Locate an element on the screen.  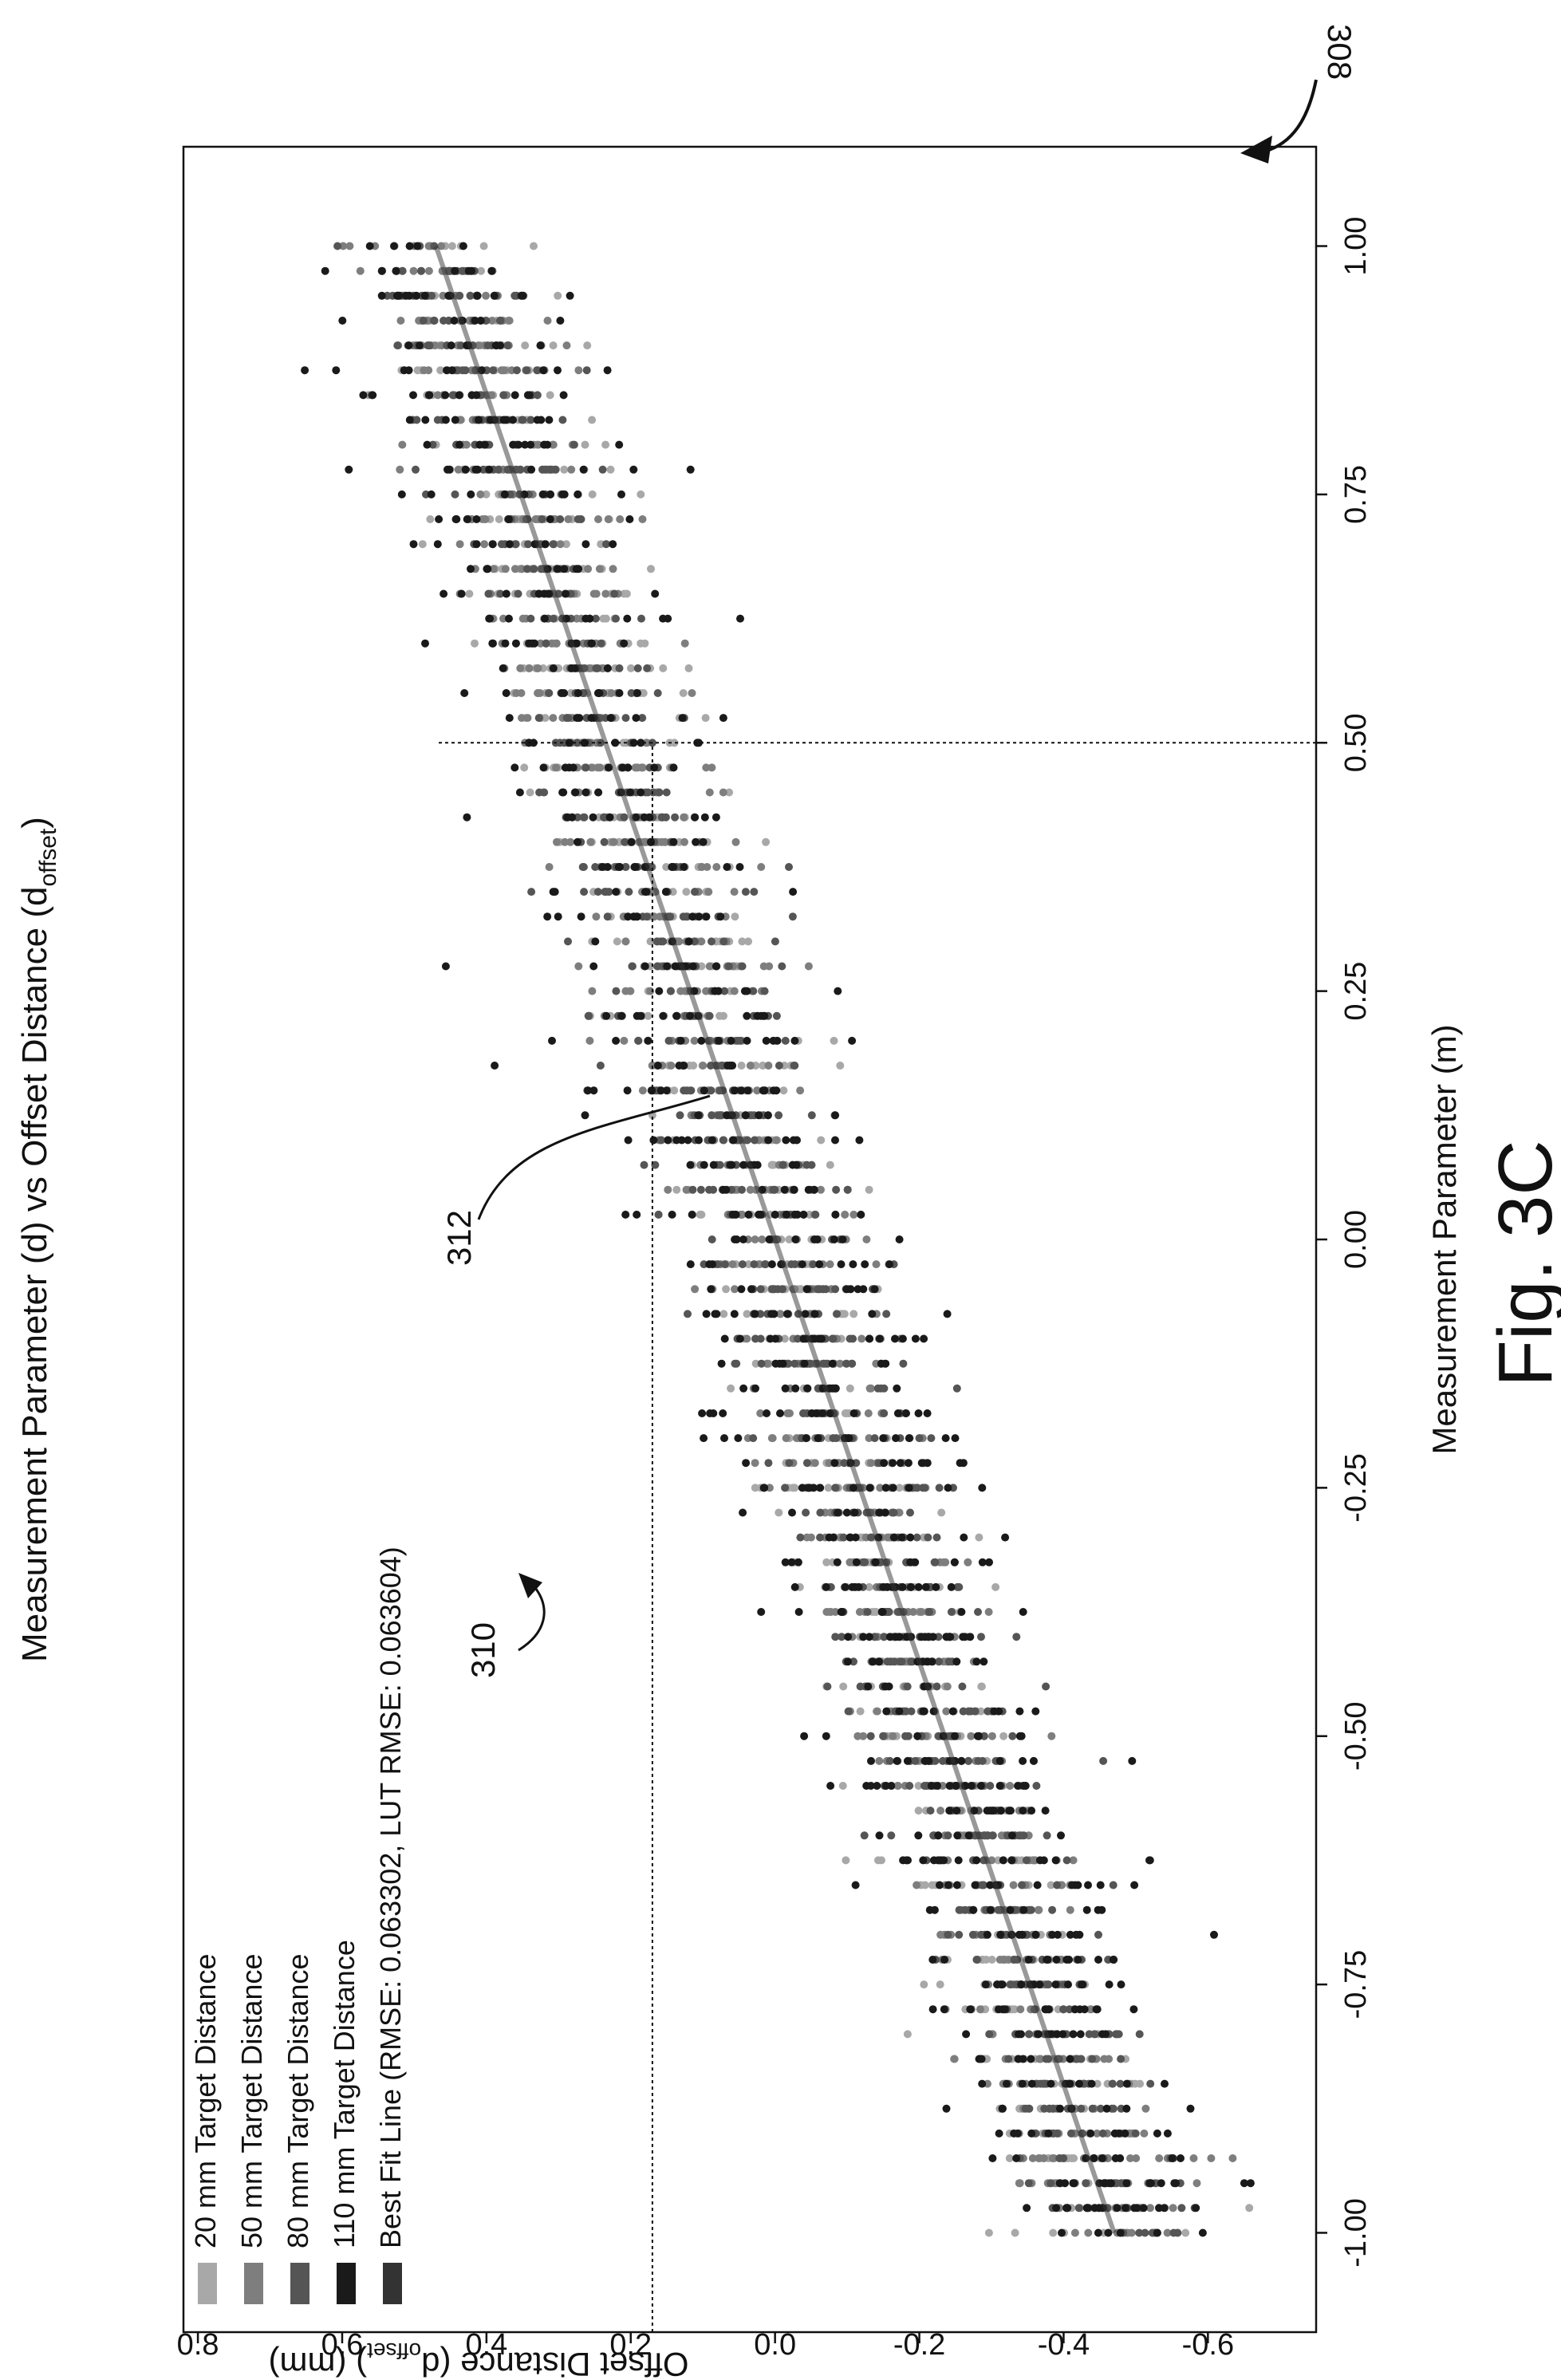
x-tick-label: 1.00 is located at coordinates (1356, 246).